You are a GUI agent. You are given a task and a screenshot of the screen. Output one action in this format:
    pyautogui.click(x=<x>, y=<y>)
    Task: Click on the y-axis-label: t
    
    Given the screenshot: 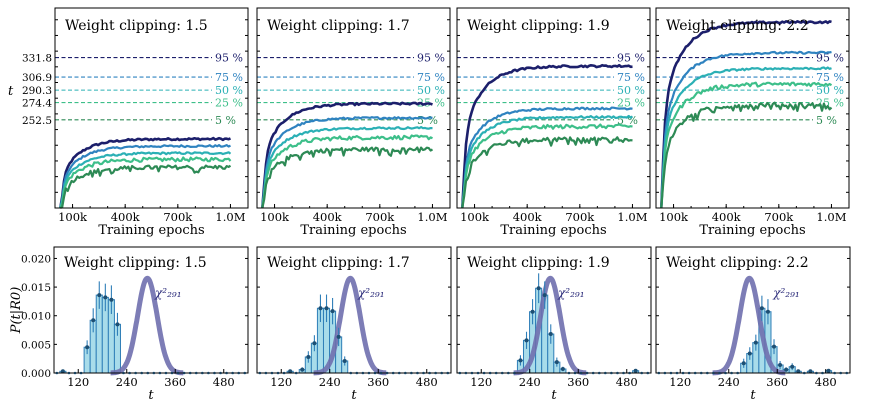 What is the action you would take?
    pyautogui.click(x=11, y=91)
    